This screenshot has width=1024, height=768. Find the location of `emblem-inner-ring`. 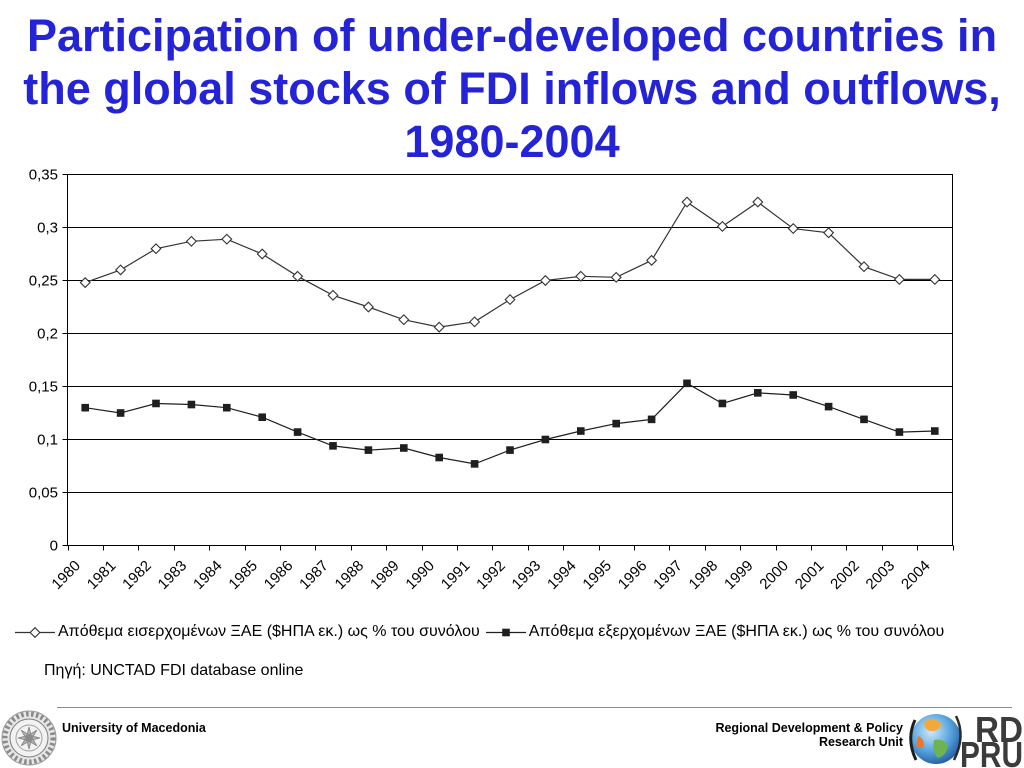

emblem-inner-ring is located at coordinates (29, 738).